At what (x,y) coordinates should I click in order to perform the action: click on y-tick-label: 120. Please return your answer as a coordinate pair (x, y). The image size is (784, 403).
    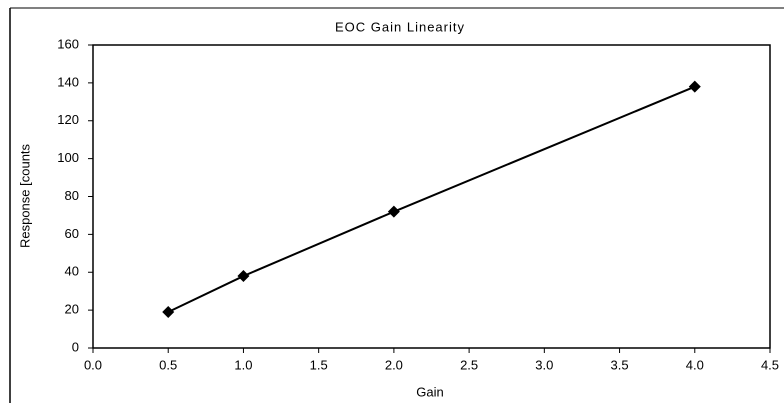
    Looking at the image, I should click on (68, 119).